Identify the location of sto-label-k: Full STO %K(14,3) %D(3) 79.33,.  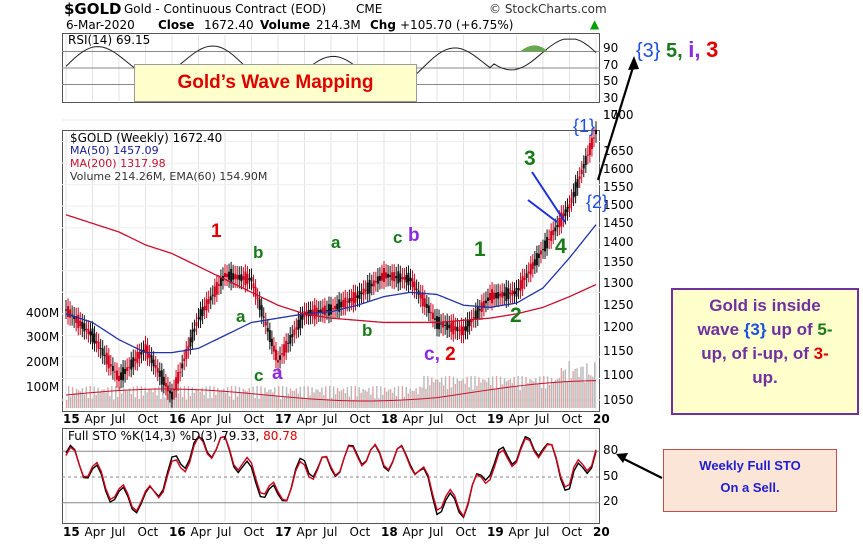
(164, 436).